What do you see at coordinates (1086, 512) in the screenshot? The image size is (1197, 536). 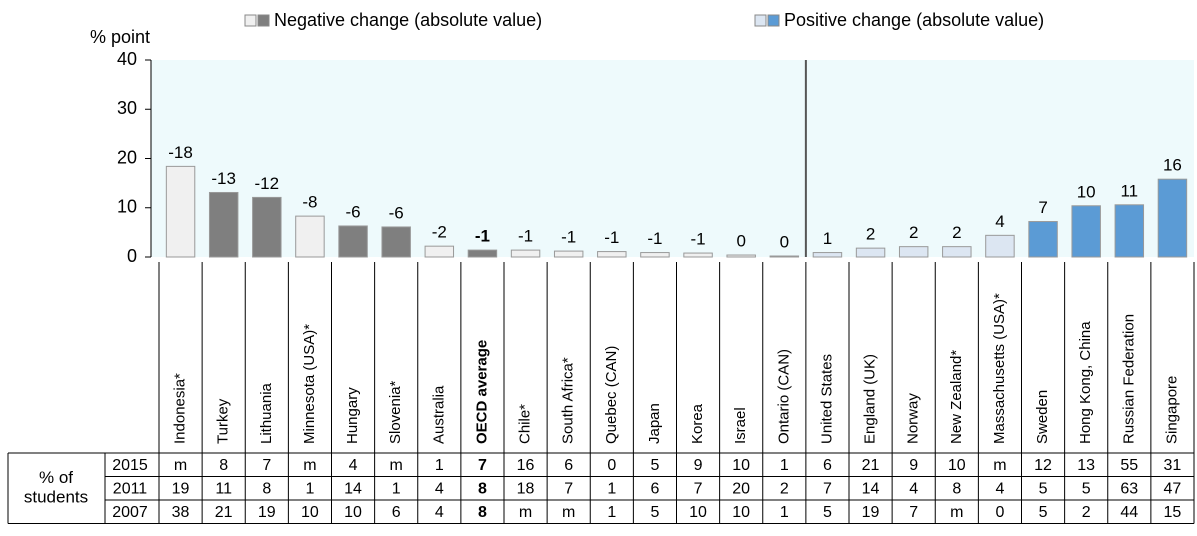 I see `table-cell: 2` at bounding box center [1086, 512].